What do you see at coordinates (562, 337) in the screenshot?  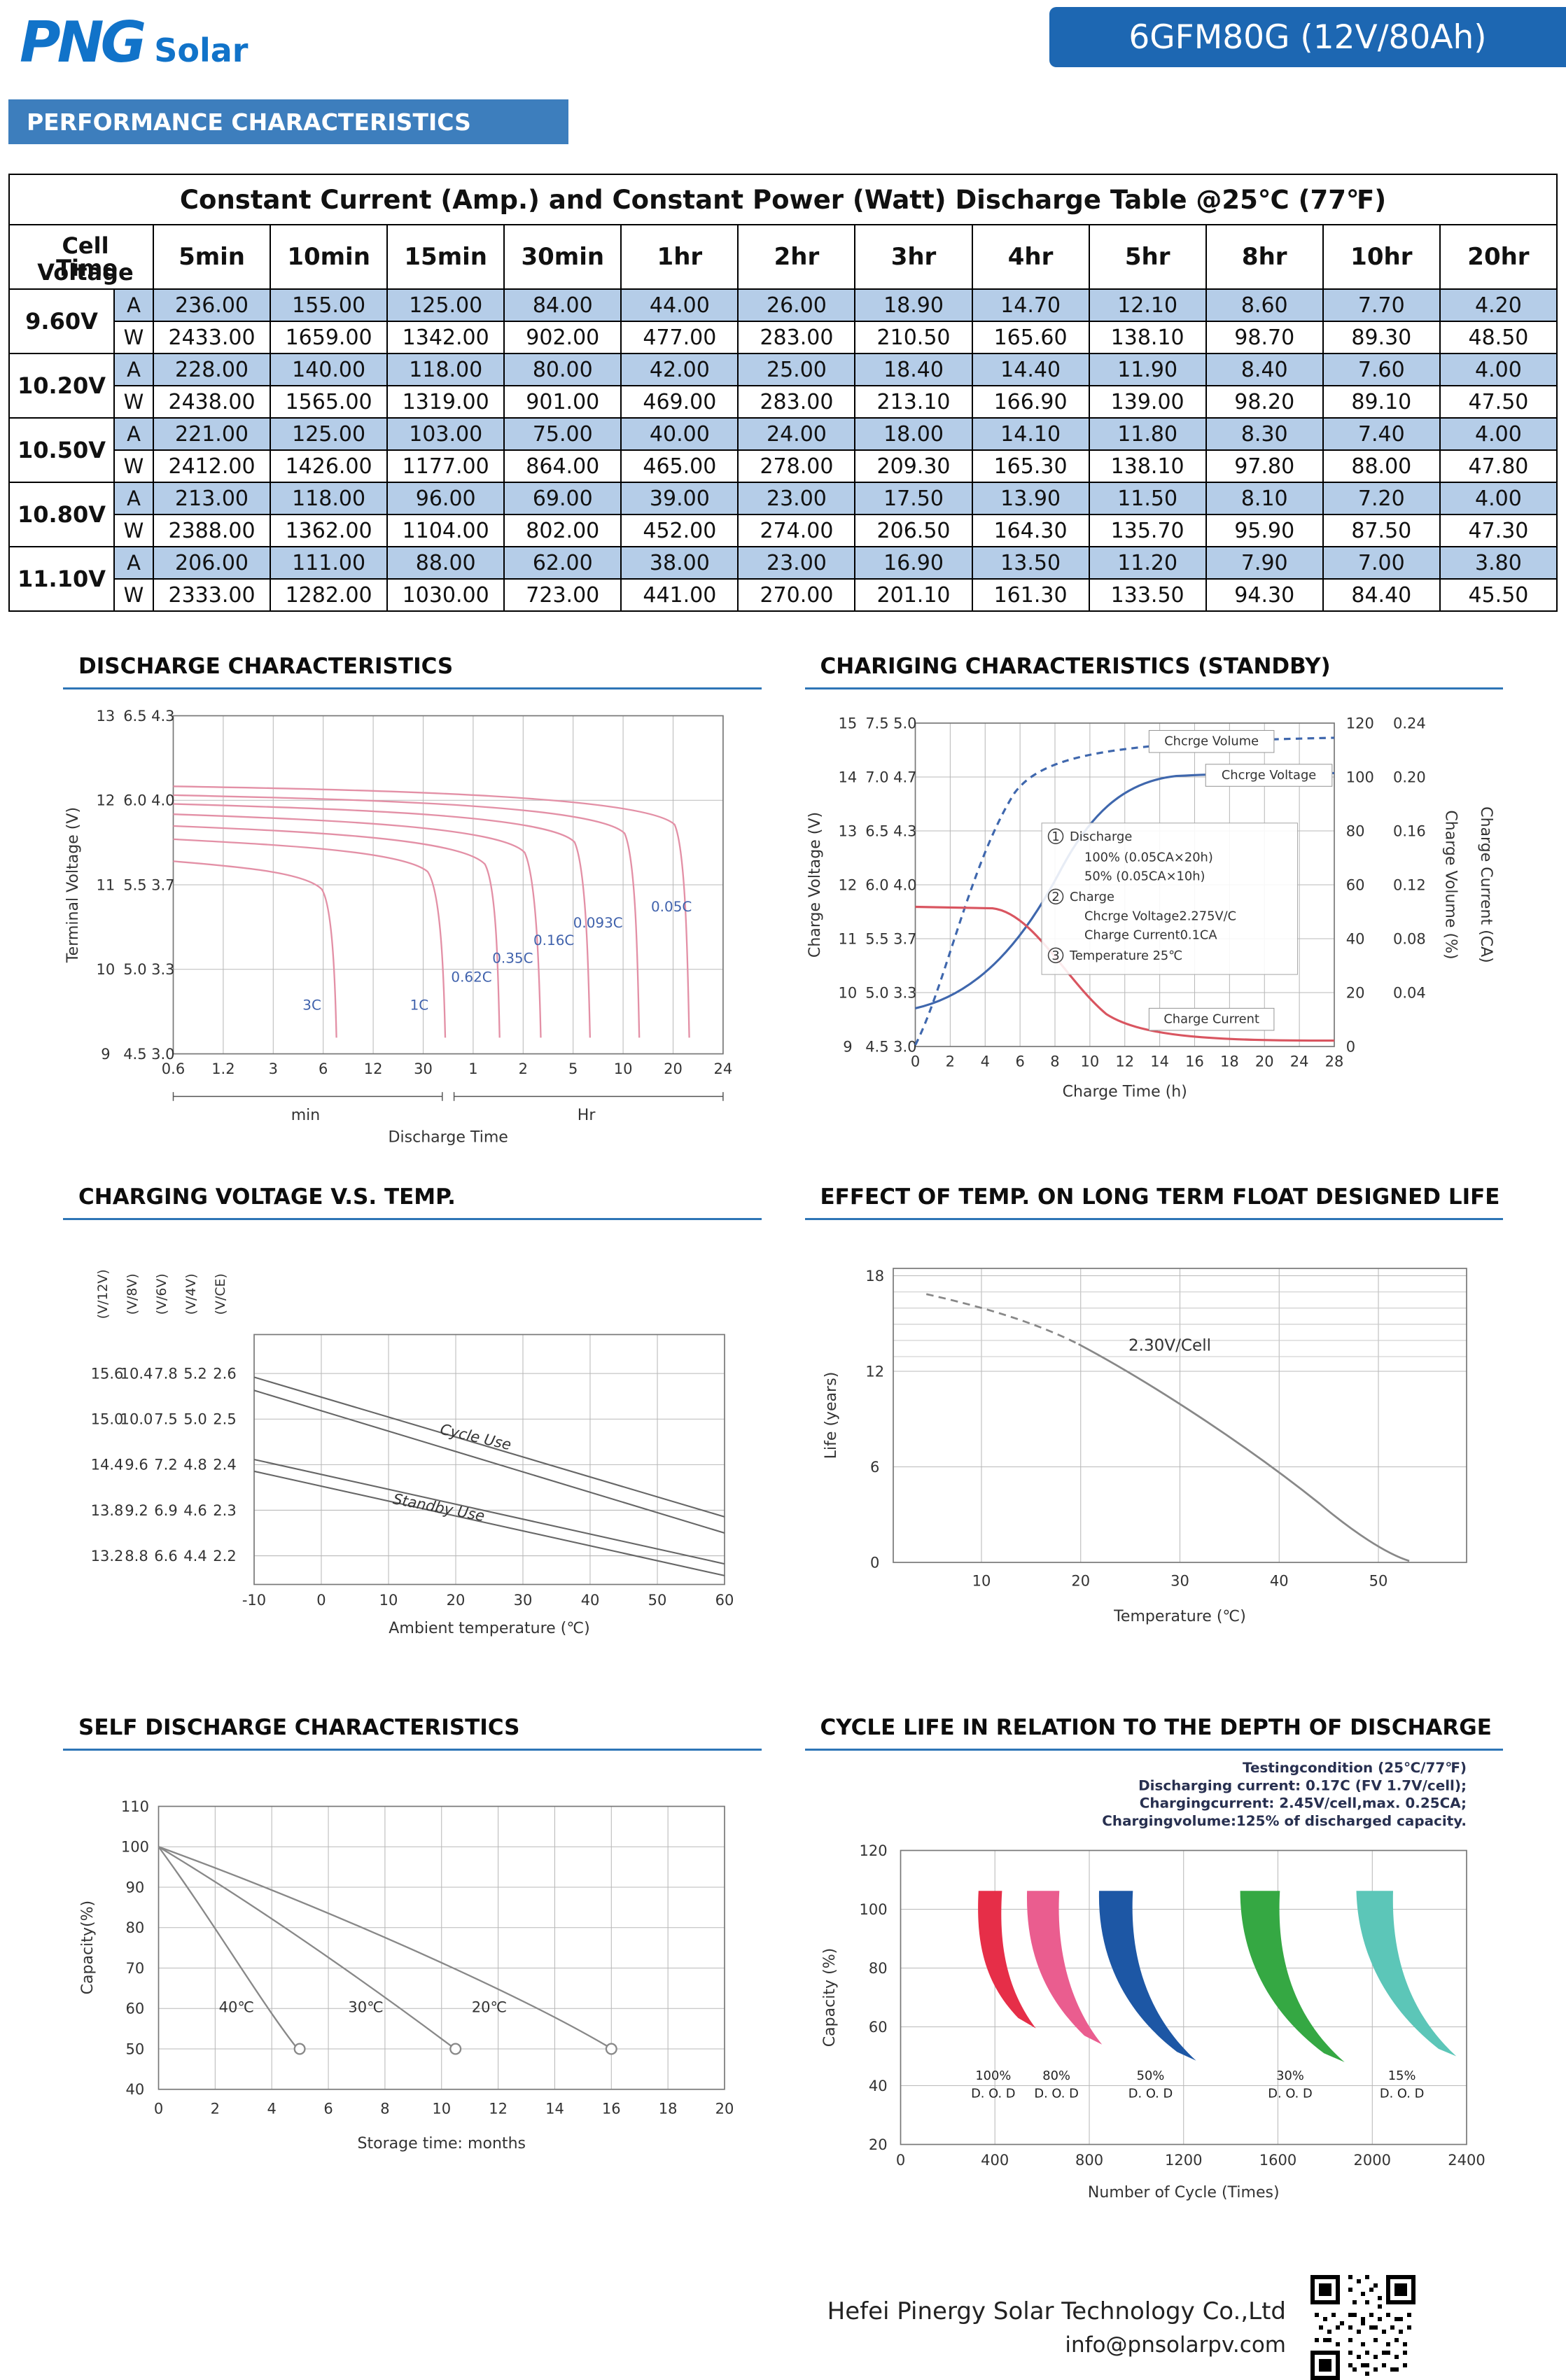 I see `watt-cell: 902.00` at bounding box center [562, 337].